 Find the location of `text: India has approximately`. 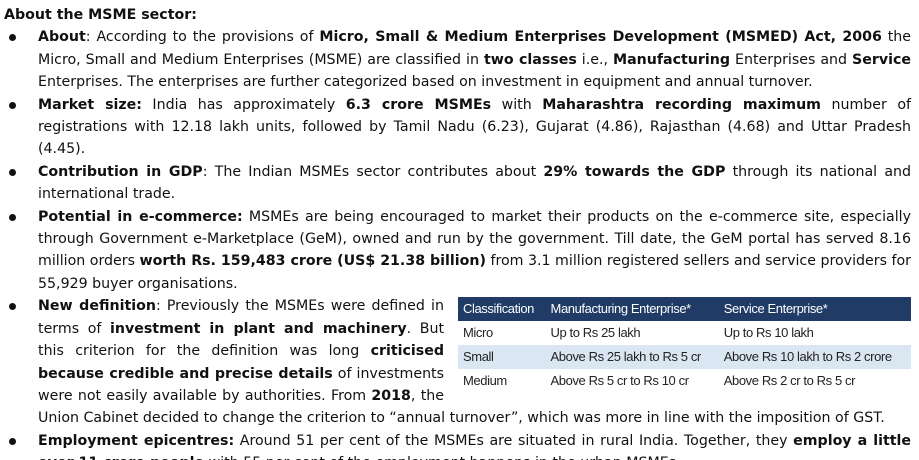

text: India has approximately is located at coordinates (243, 104).